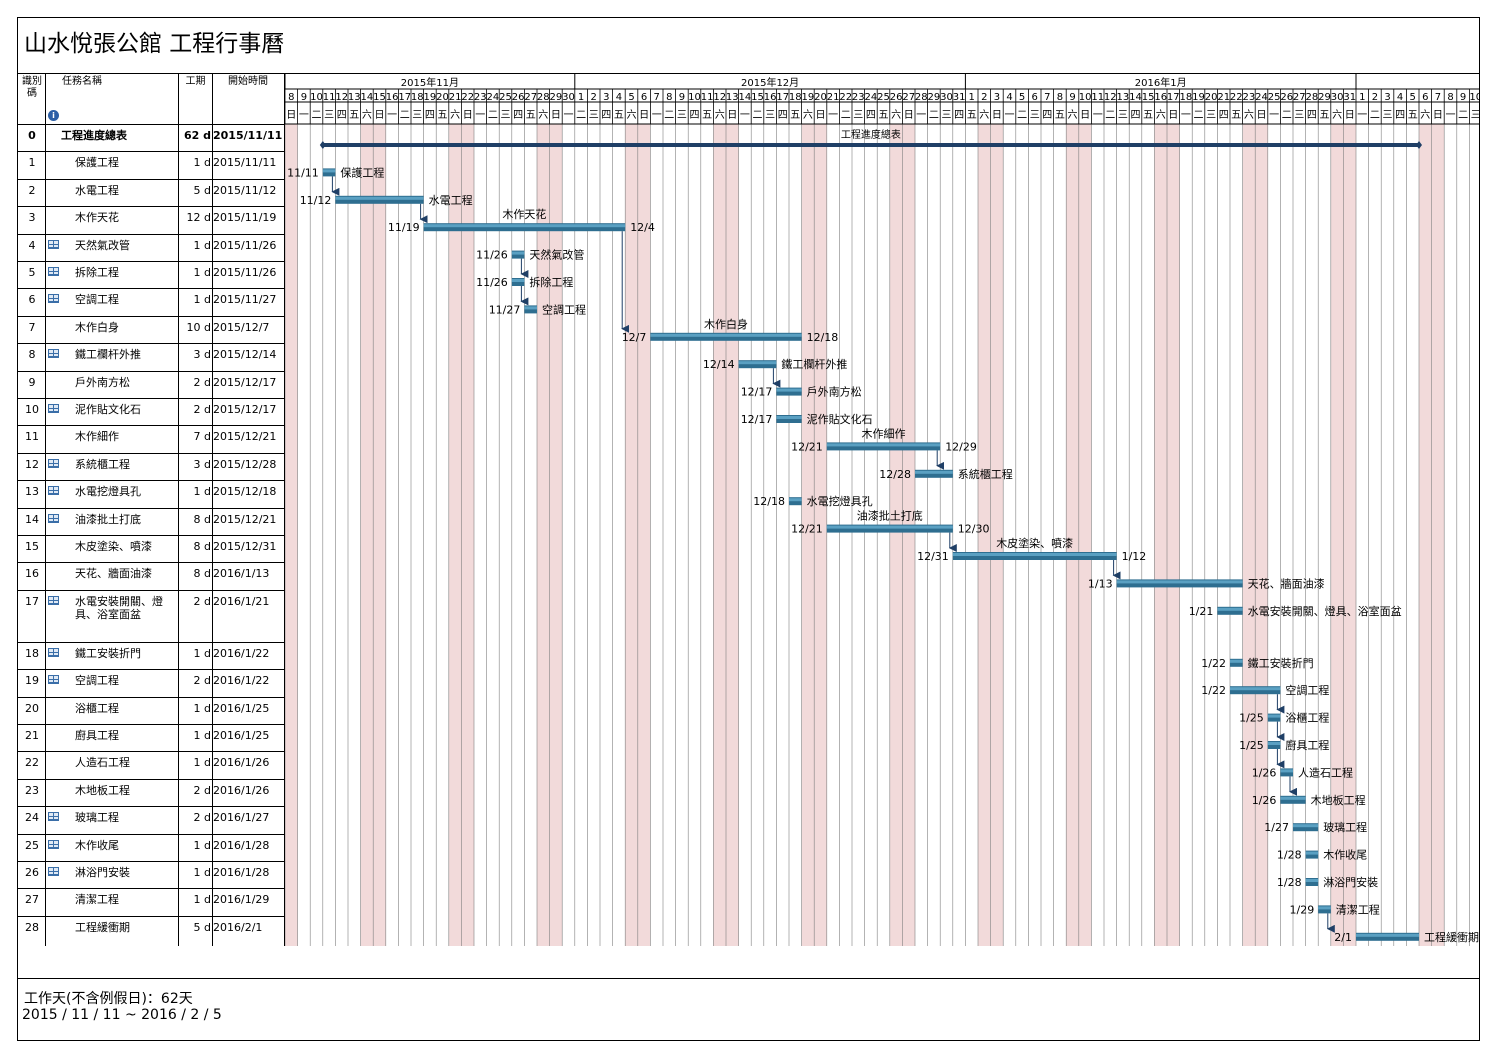 This screenshot has height=1060, width=1499. What do you see at coordinates (122, 1015) in the screenshot?
I see `date-range-note: 2015 / 11 / 11 ~ 2016 / 2 / 5` at bounding box center [122, 1015].